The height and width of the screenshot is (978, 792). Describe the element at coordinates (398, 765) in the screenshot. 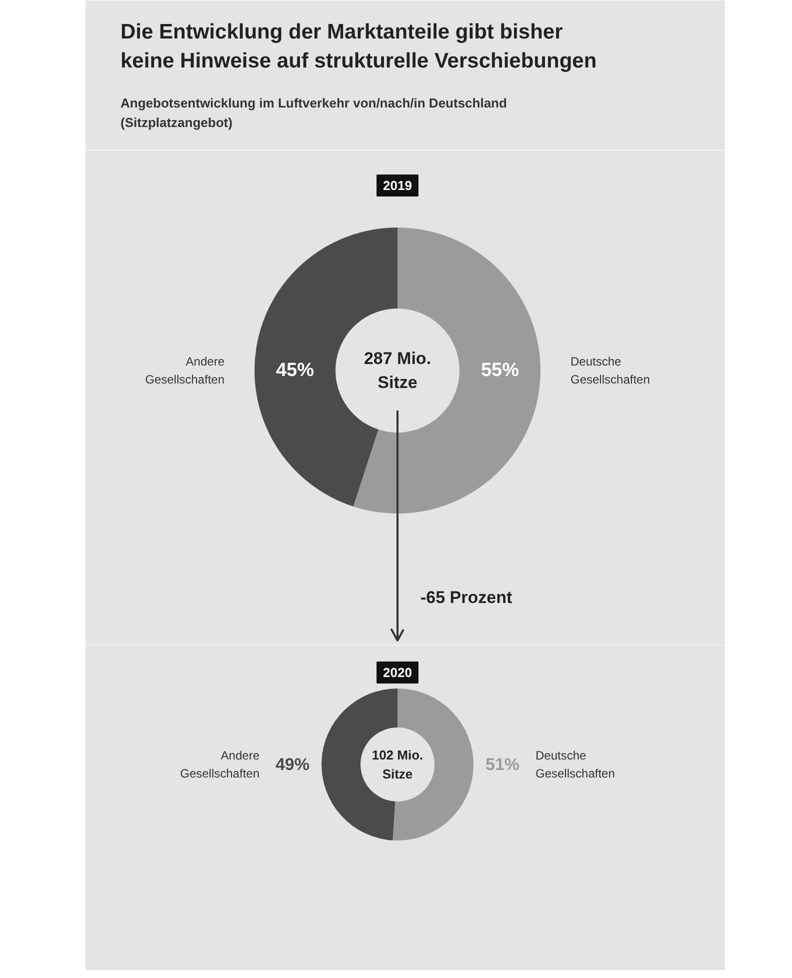

I see `text: 102 Mio. Sitze` at that location.